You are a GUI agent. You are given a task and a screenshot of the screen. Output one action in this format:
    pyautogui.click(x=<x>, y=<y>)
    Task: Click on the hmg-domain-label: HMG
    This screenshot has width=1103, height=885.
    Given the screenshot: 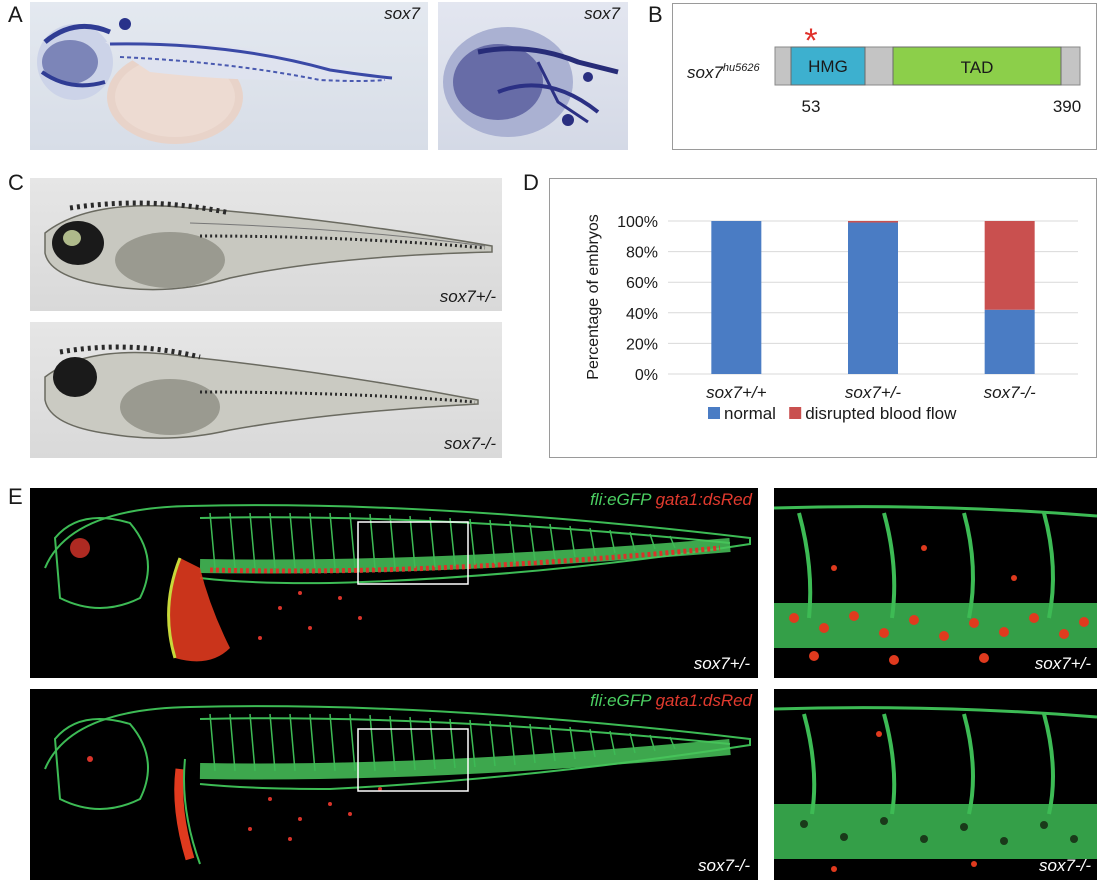 What is the action you would take?
    pyautogui.click(x=828, y=66)
    